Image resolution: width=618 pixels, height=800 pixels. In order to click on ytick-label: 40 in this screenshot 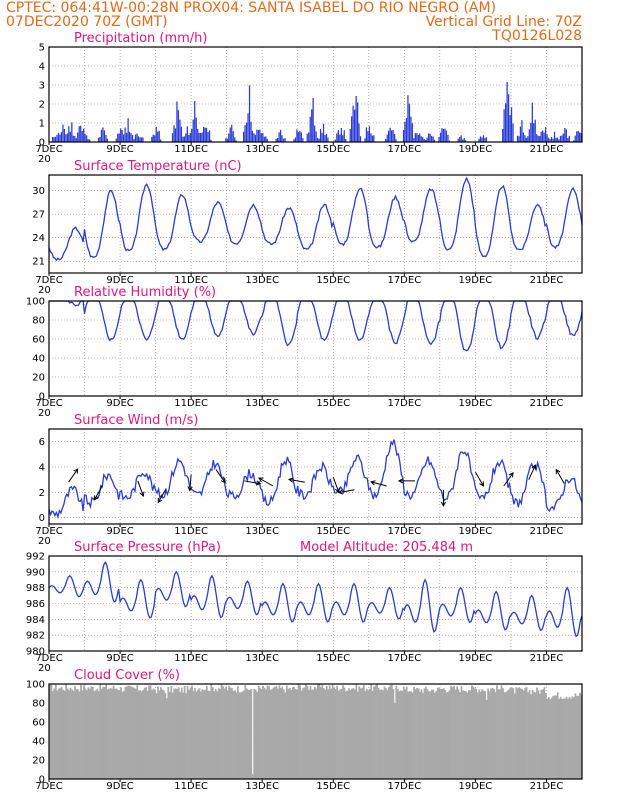, I will do `click(38, 742)`.